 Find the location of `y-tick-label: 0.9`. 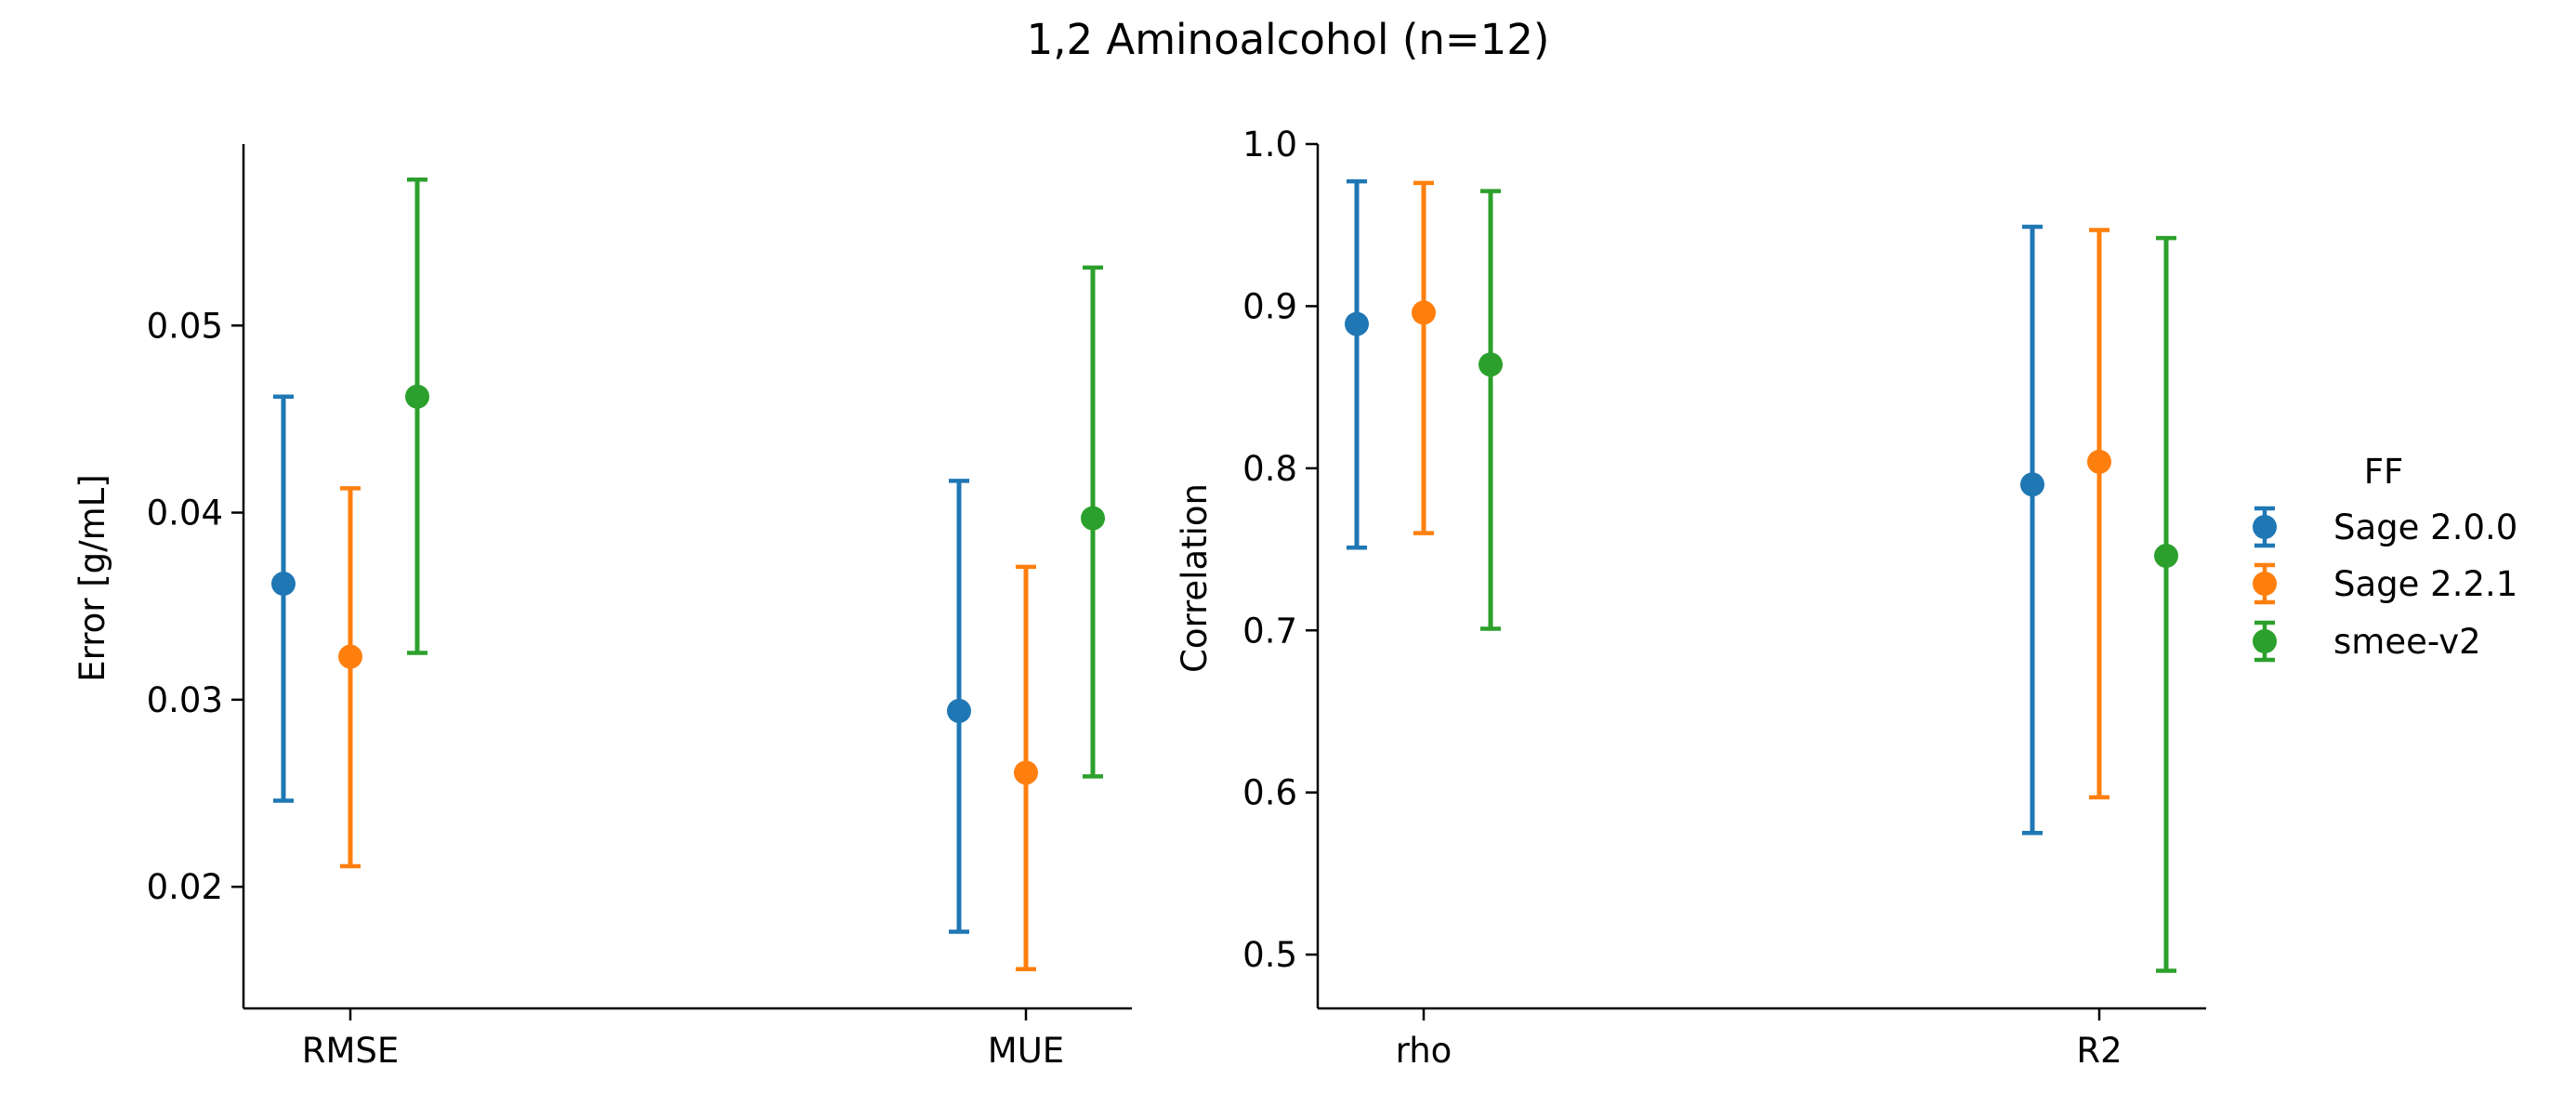

y-tick-label: 0.9 is located at coordinates (1269, 306).